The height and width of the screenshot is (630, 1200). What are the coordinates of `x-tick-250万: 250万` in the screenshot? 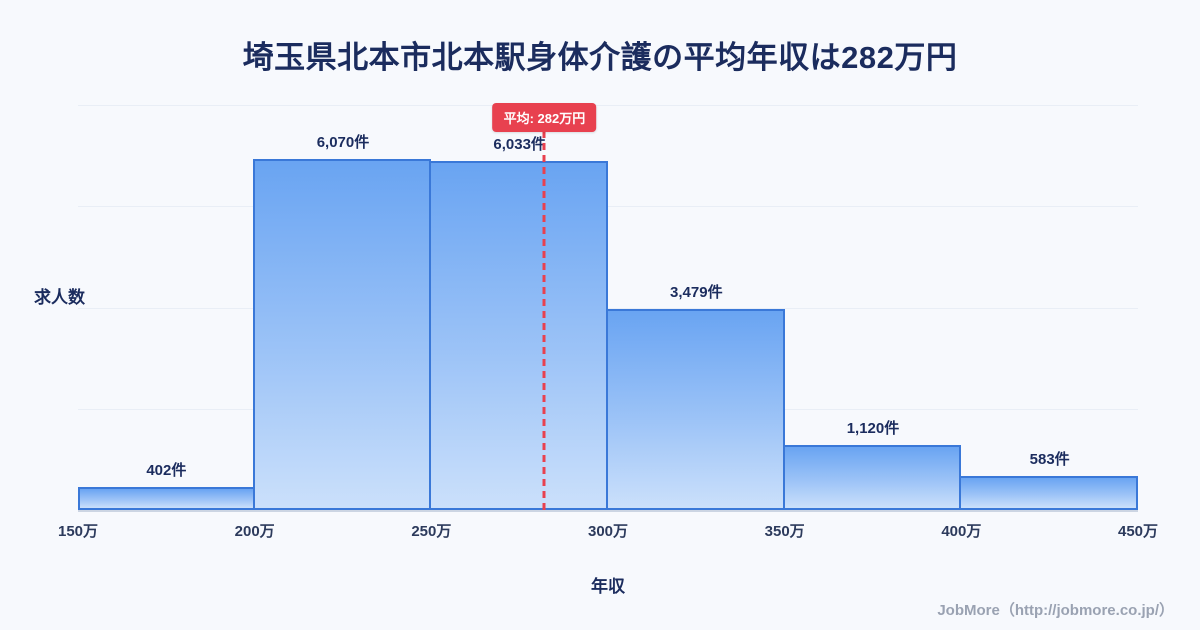 It's located at (431, 531).